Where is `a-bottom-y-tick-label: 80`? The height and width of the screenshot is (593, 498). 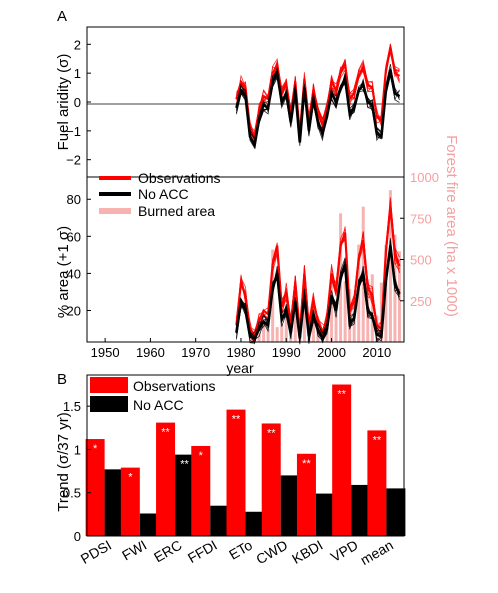
a-bottom-y-tick-label: 80 is located at coordinates (74, 199).